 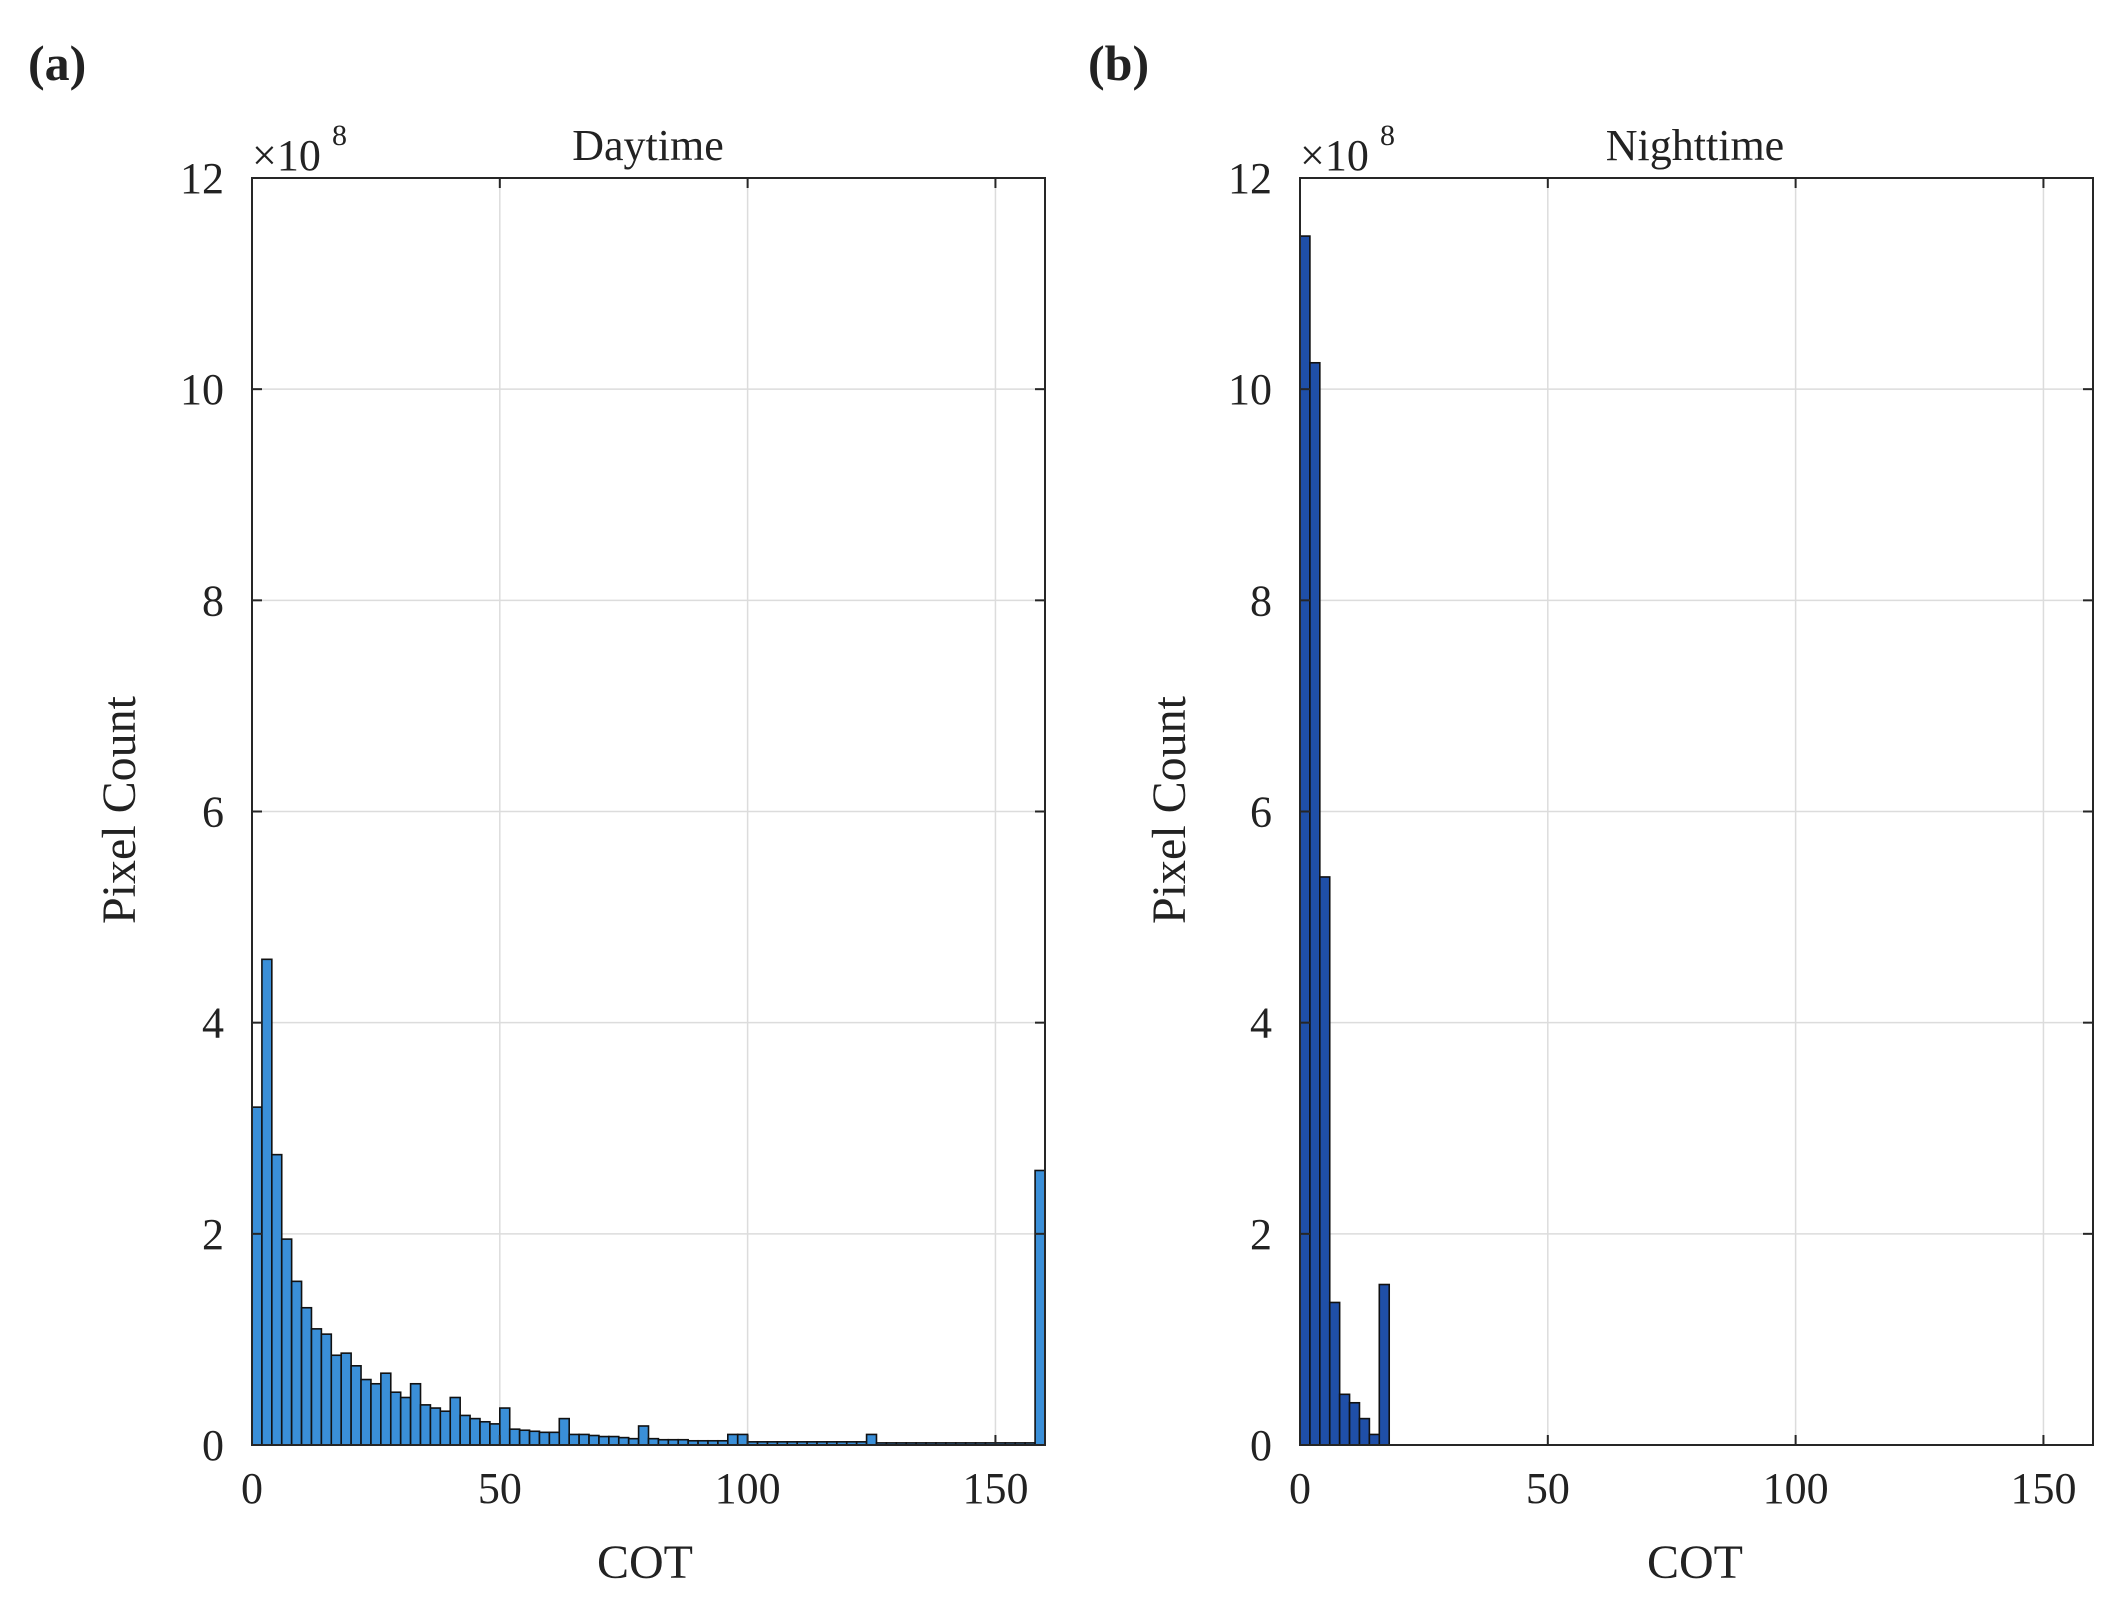 I want to click on x-axis-label-daytime: COT, so click(x=645, y=1562).